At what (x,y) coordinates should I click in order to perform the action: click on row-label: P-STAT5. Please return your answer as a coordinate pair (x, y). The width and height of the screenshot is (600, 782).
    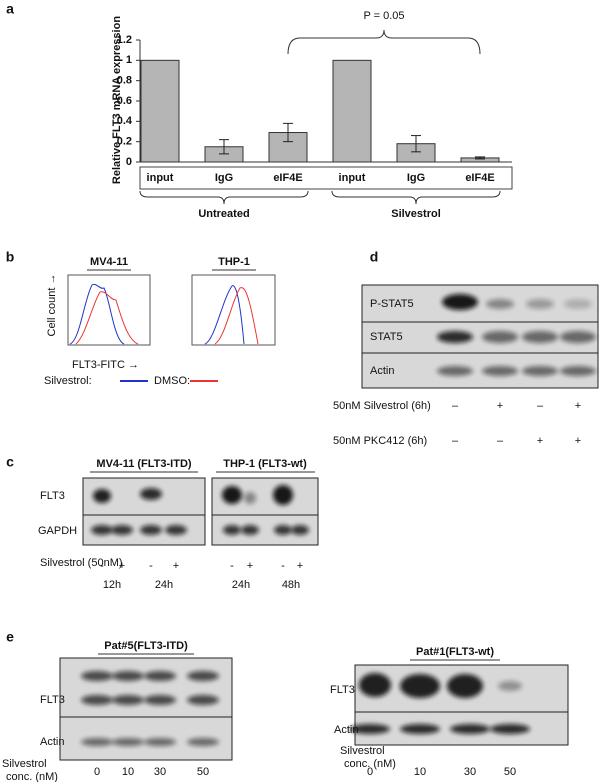
    Looking at the image, I should click on (392, 304).